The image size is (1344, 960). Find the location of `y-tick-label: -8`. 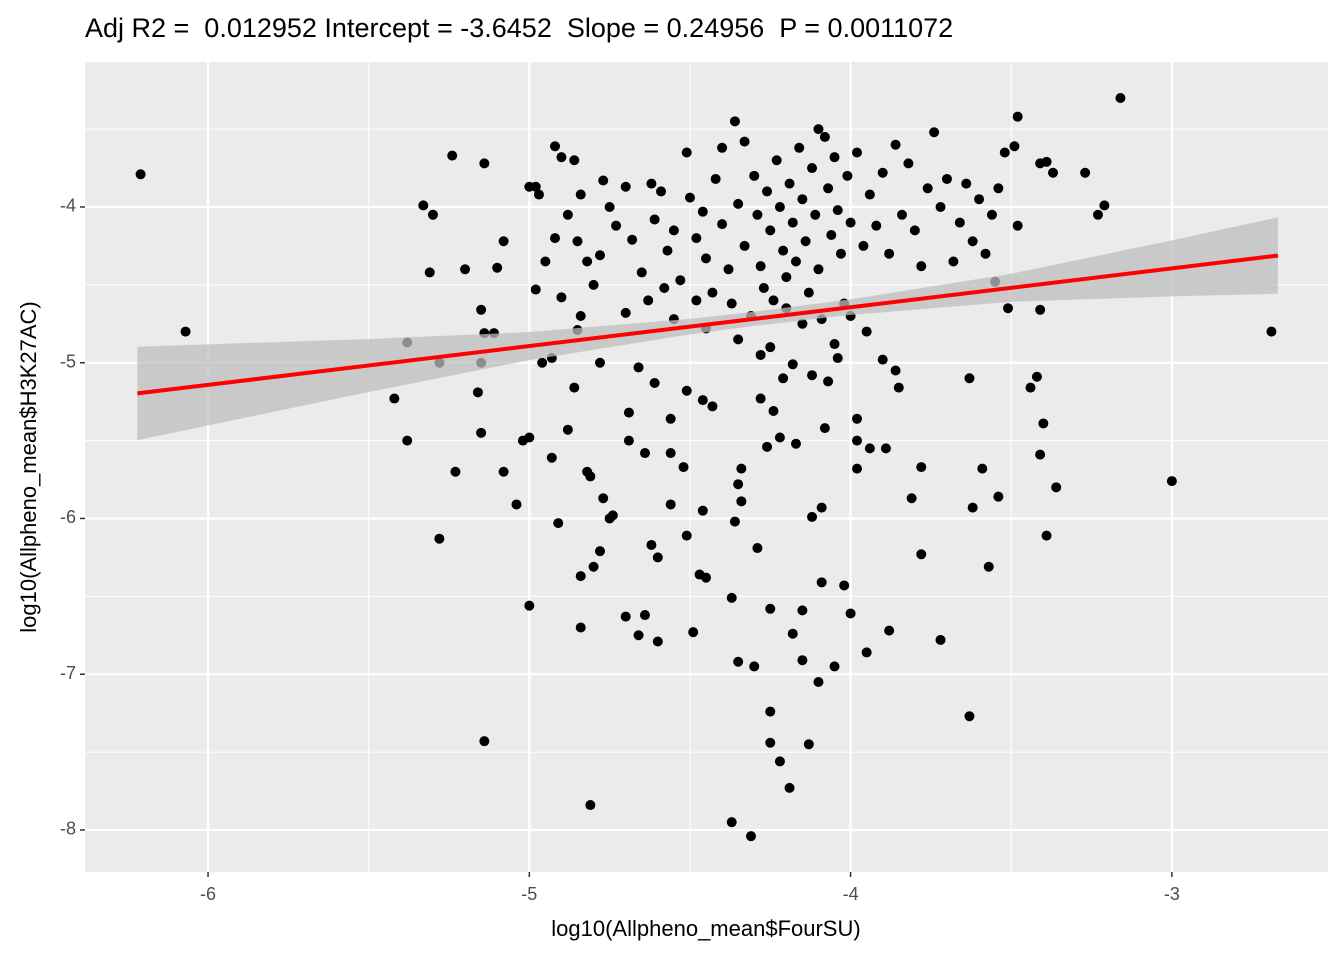

y-tick-label: -8 is located at coordinates (68, 829).